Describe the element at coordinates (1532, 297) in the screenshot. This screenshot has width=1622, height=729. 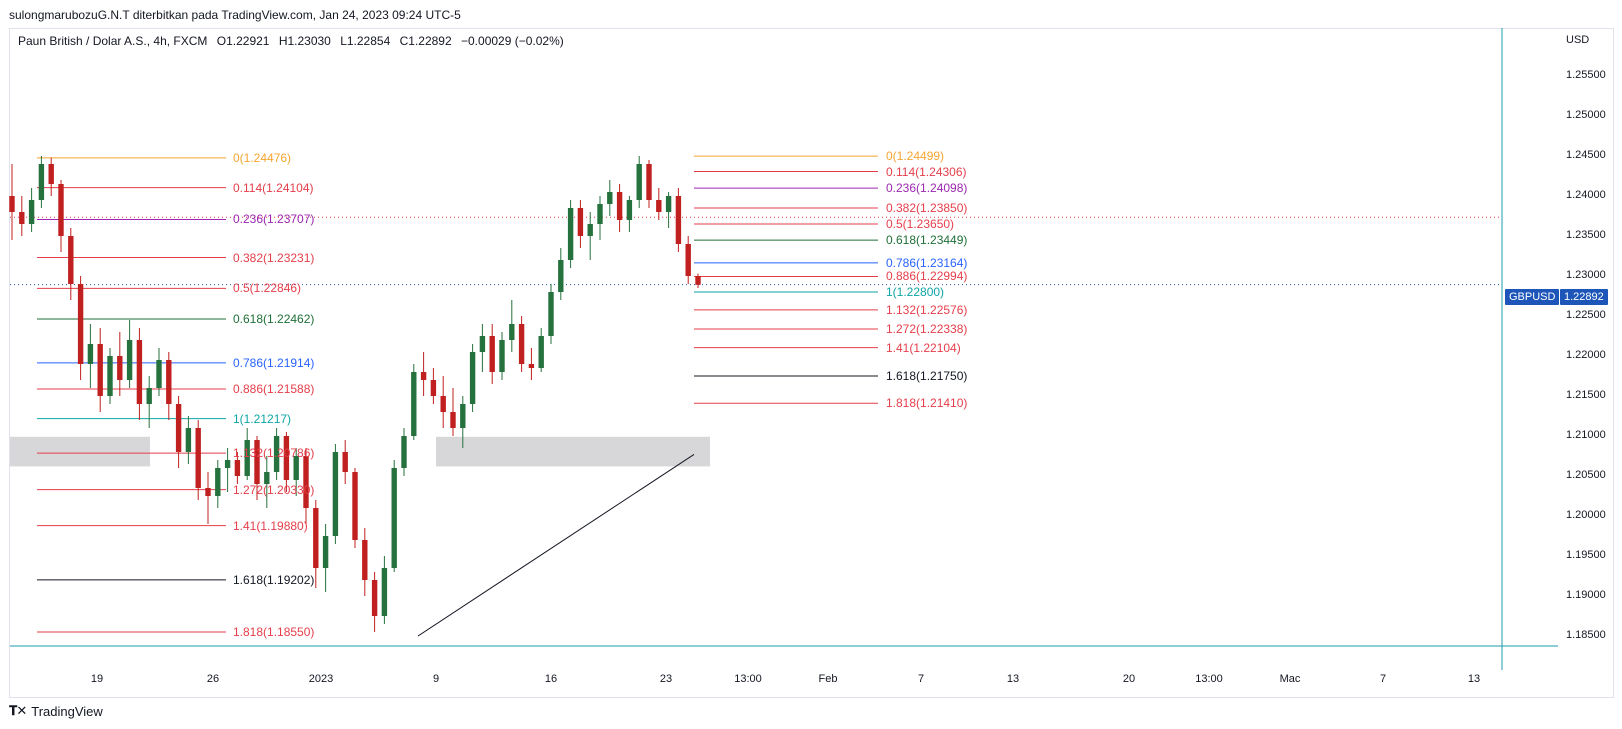
I see `symbol-badge: GBPUSD` at that location.